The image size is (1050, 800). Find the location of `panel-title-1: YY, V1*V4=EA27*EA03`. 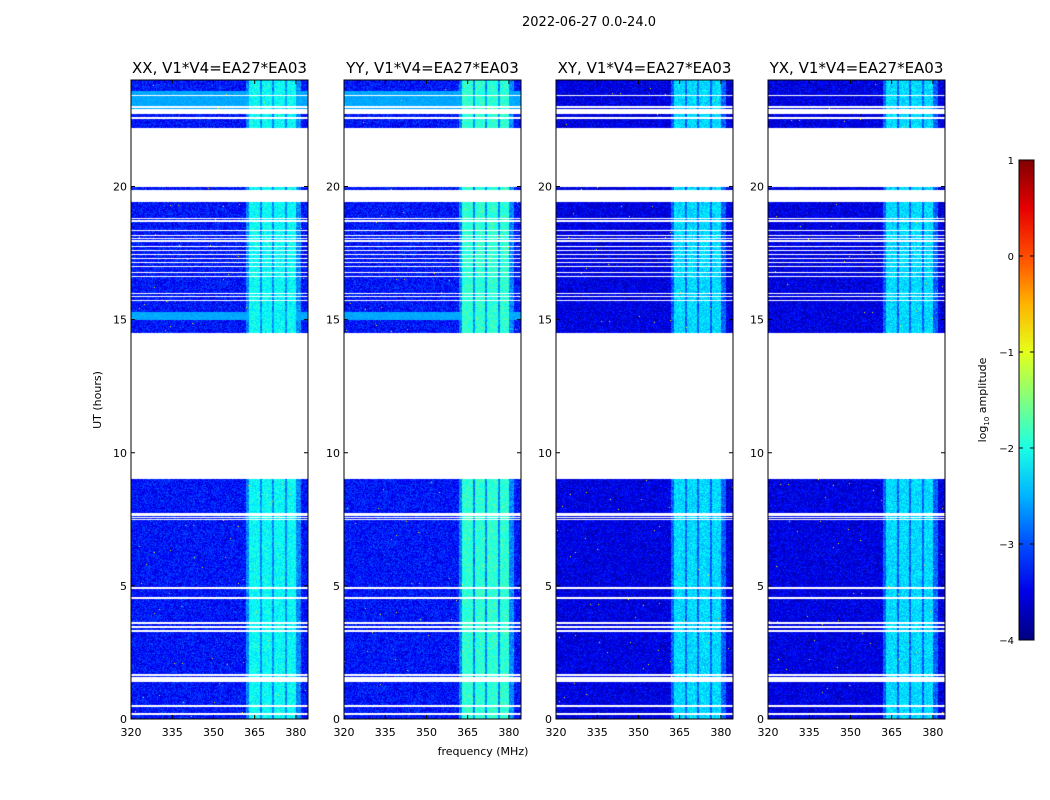

panel-title-1: YY, V1*V4=EA27*EA03 is located at coordinates (432, 68).